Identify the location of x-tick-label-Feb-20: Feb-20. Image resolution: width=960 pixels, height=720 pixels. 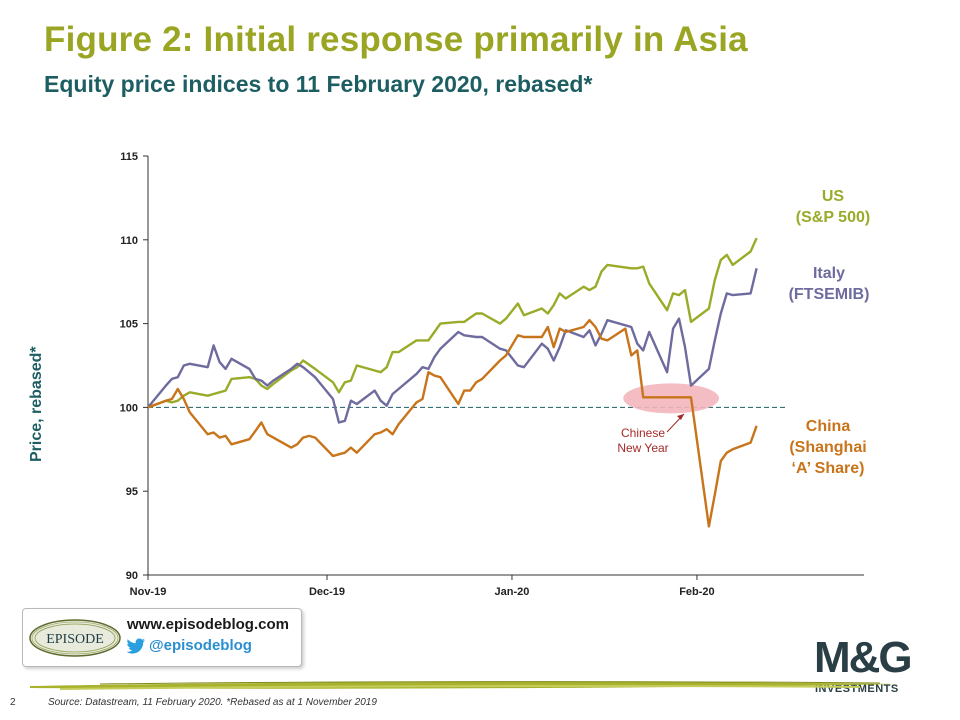
(696, 592).